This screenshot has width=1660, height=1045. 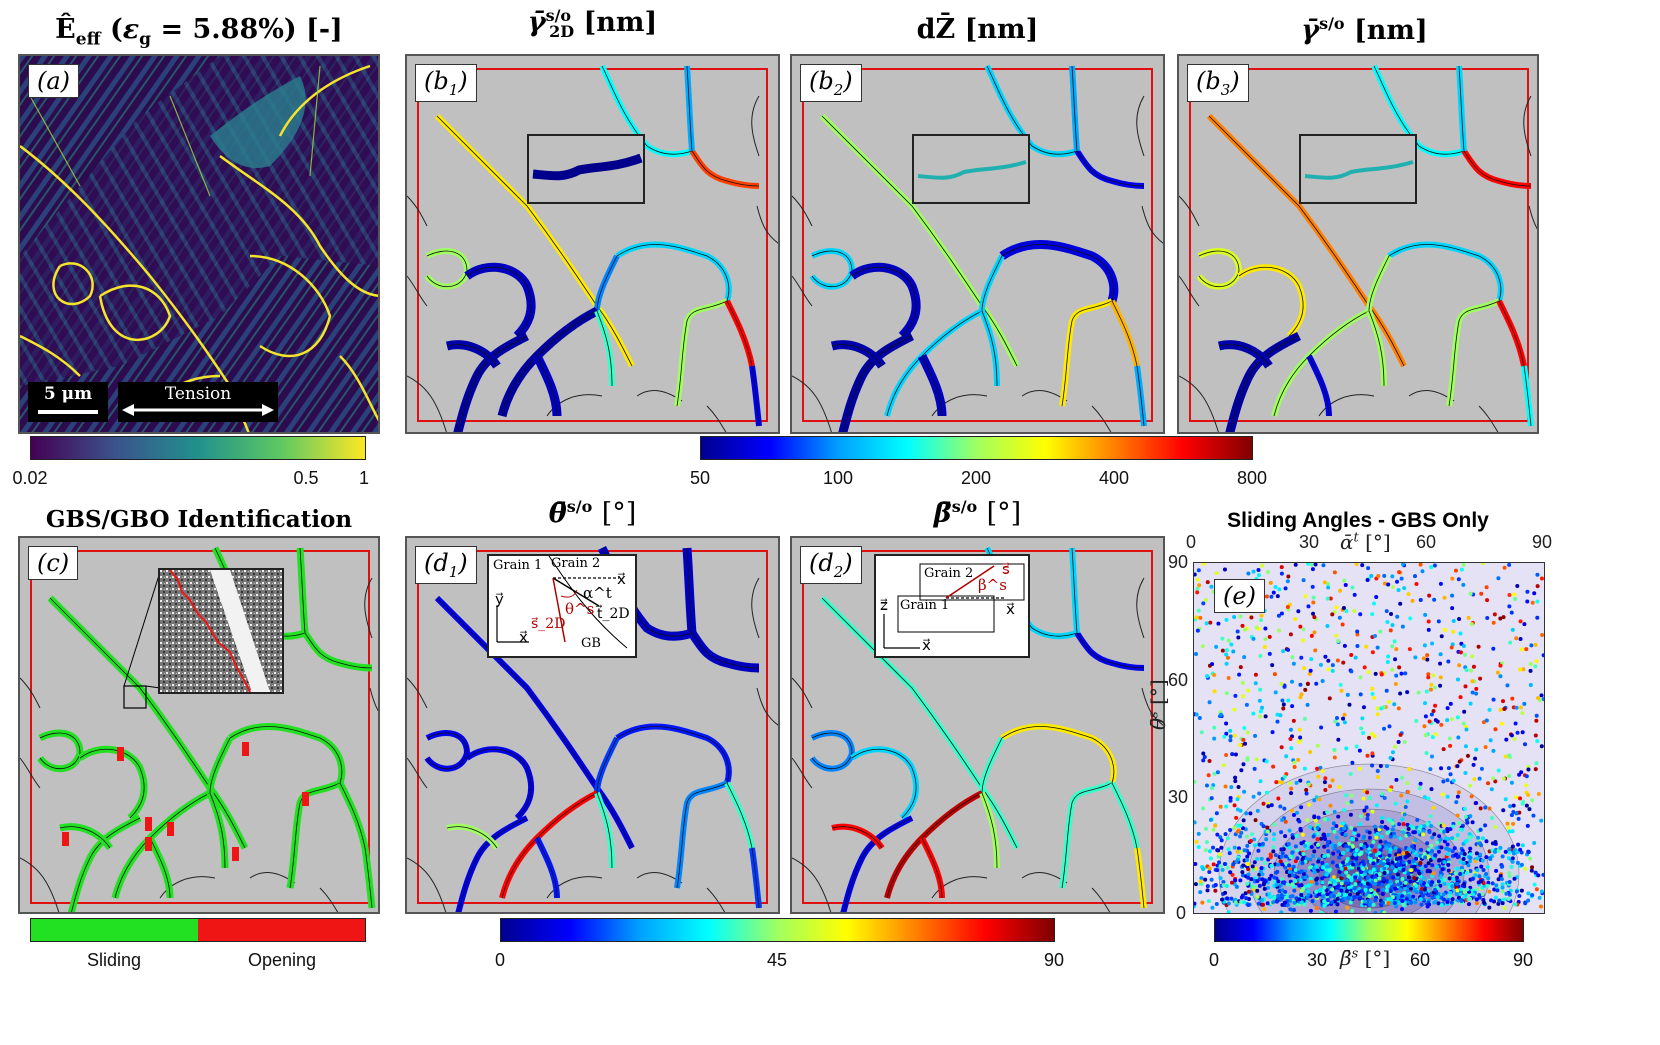 What do you see at coordinates (199, 725) in the screenshot?
I see `panel-c: (c)` at bounding box center [199, 725].